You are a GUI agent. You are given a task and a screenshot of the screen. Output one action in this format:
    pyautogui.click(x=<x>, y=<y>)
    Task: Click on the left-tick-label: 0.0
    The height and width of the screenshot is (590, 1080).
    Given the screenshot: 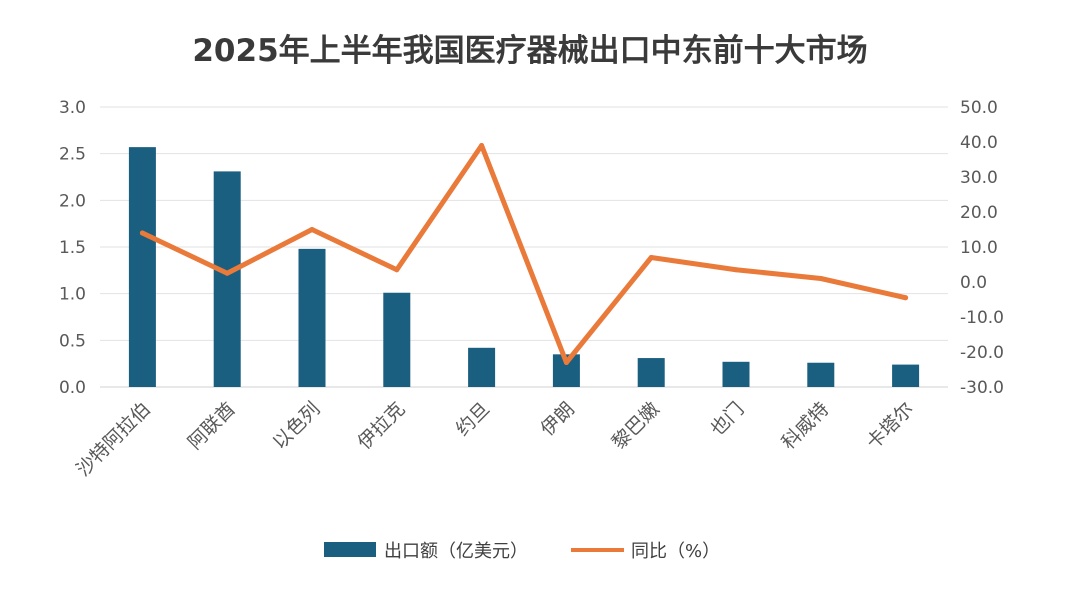 What is the action you would take?
    pyautogui.click(x=72, y=388)
    